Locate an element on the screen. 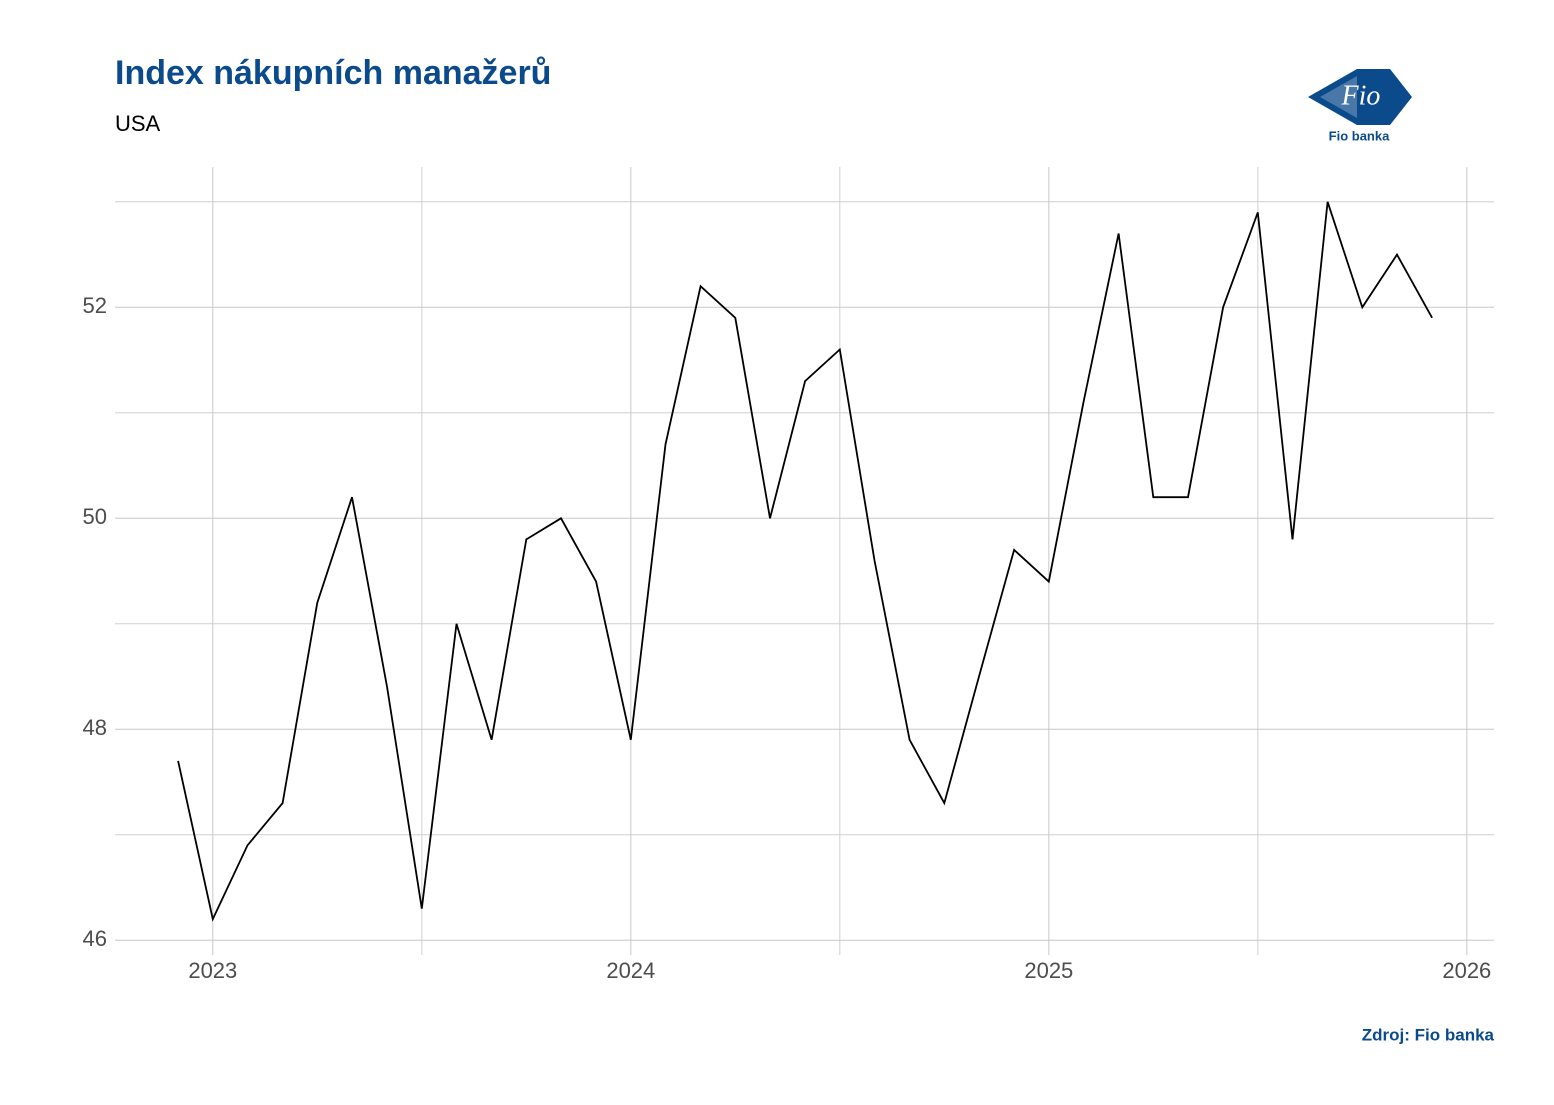 Image resolution: width=1554 pixels, height=1105 pixels. y-tick-label: 48 is located at coordinates (95, 727).